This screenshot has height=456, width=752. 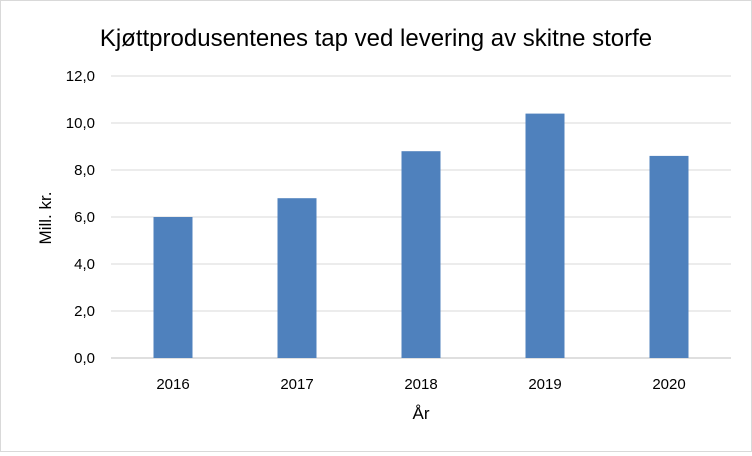 What do you see at coordinates (172, 384) in the screenshot?
I see `x-tick-label: 2016` at bounding box center [172, 384].